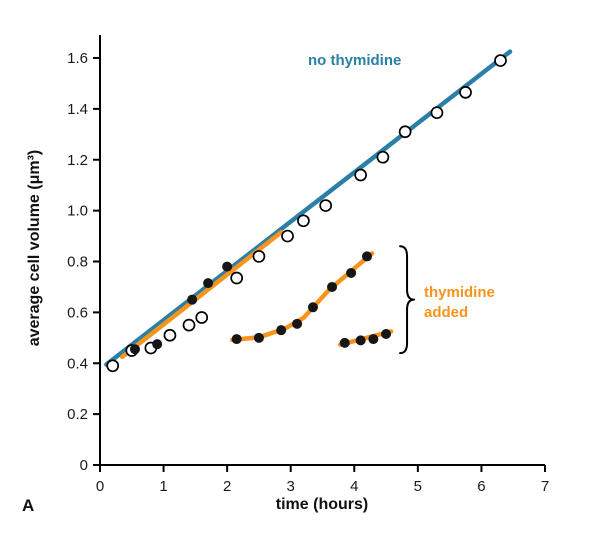 The image size is (607, 544). I want to click on y-tick-label: 0.4, so click(77, 363).